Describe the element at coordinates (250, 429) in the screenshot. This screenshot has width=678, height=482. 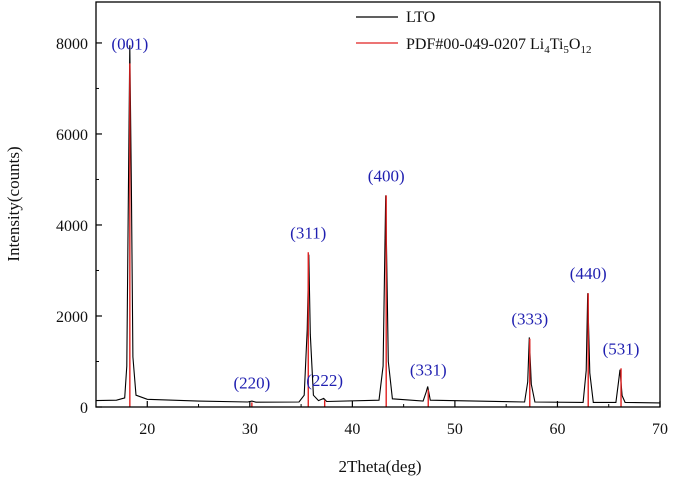
I see `x-tick-label-1: 30` at that location.